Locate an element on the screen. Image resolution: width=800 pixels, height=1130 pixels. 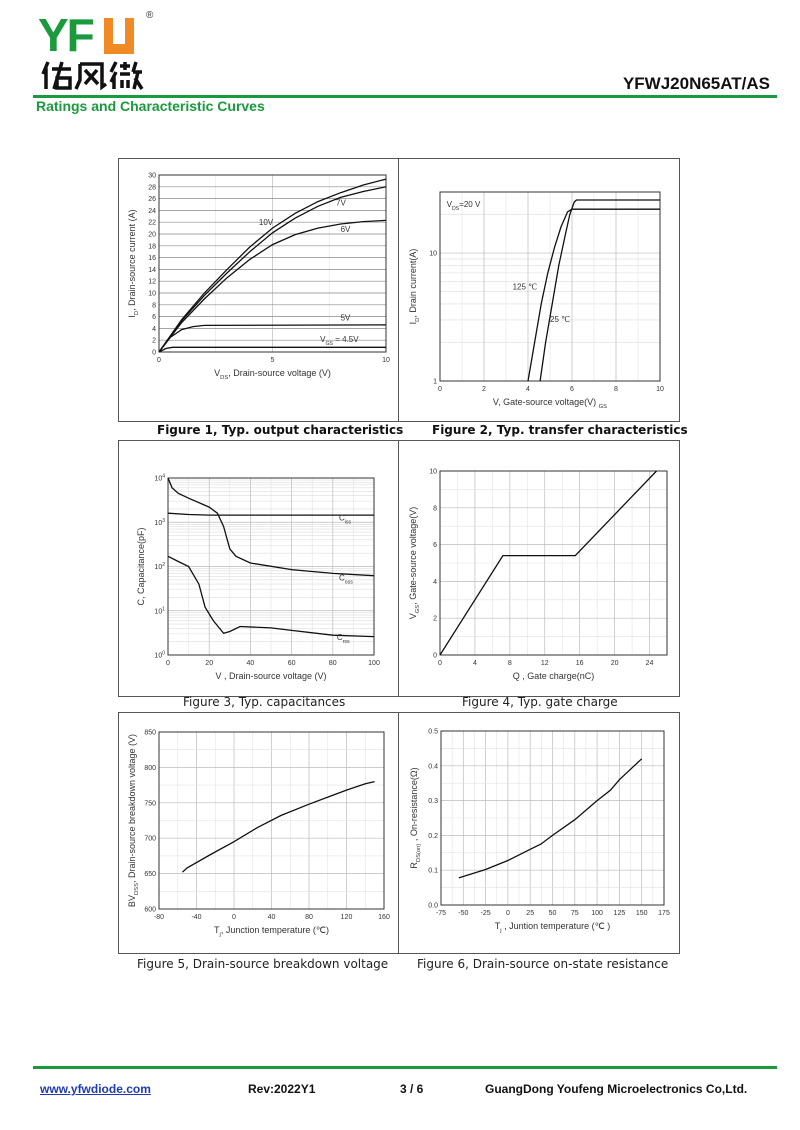
y-tick-label: 10³ is located at coordinates (159, 522).